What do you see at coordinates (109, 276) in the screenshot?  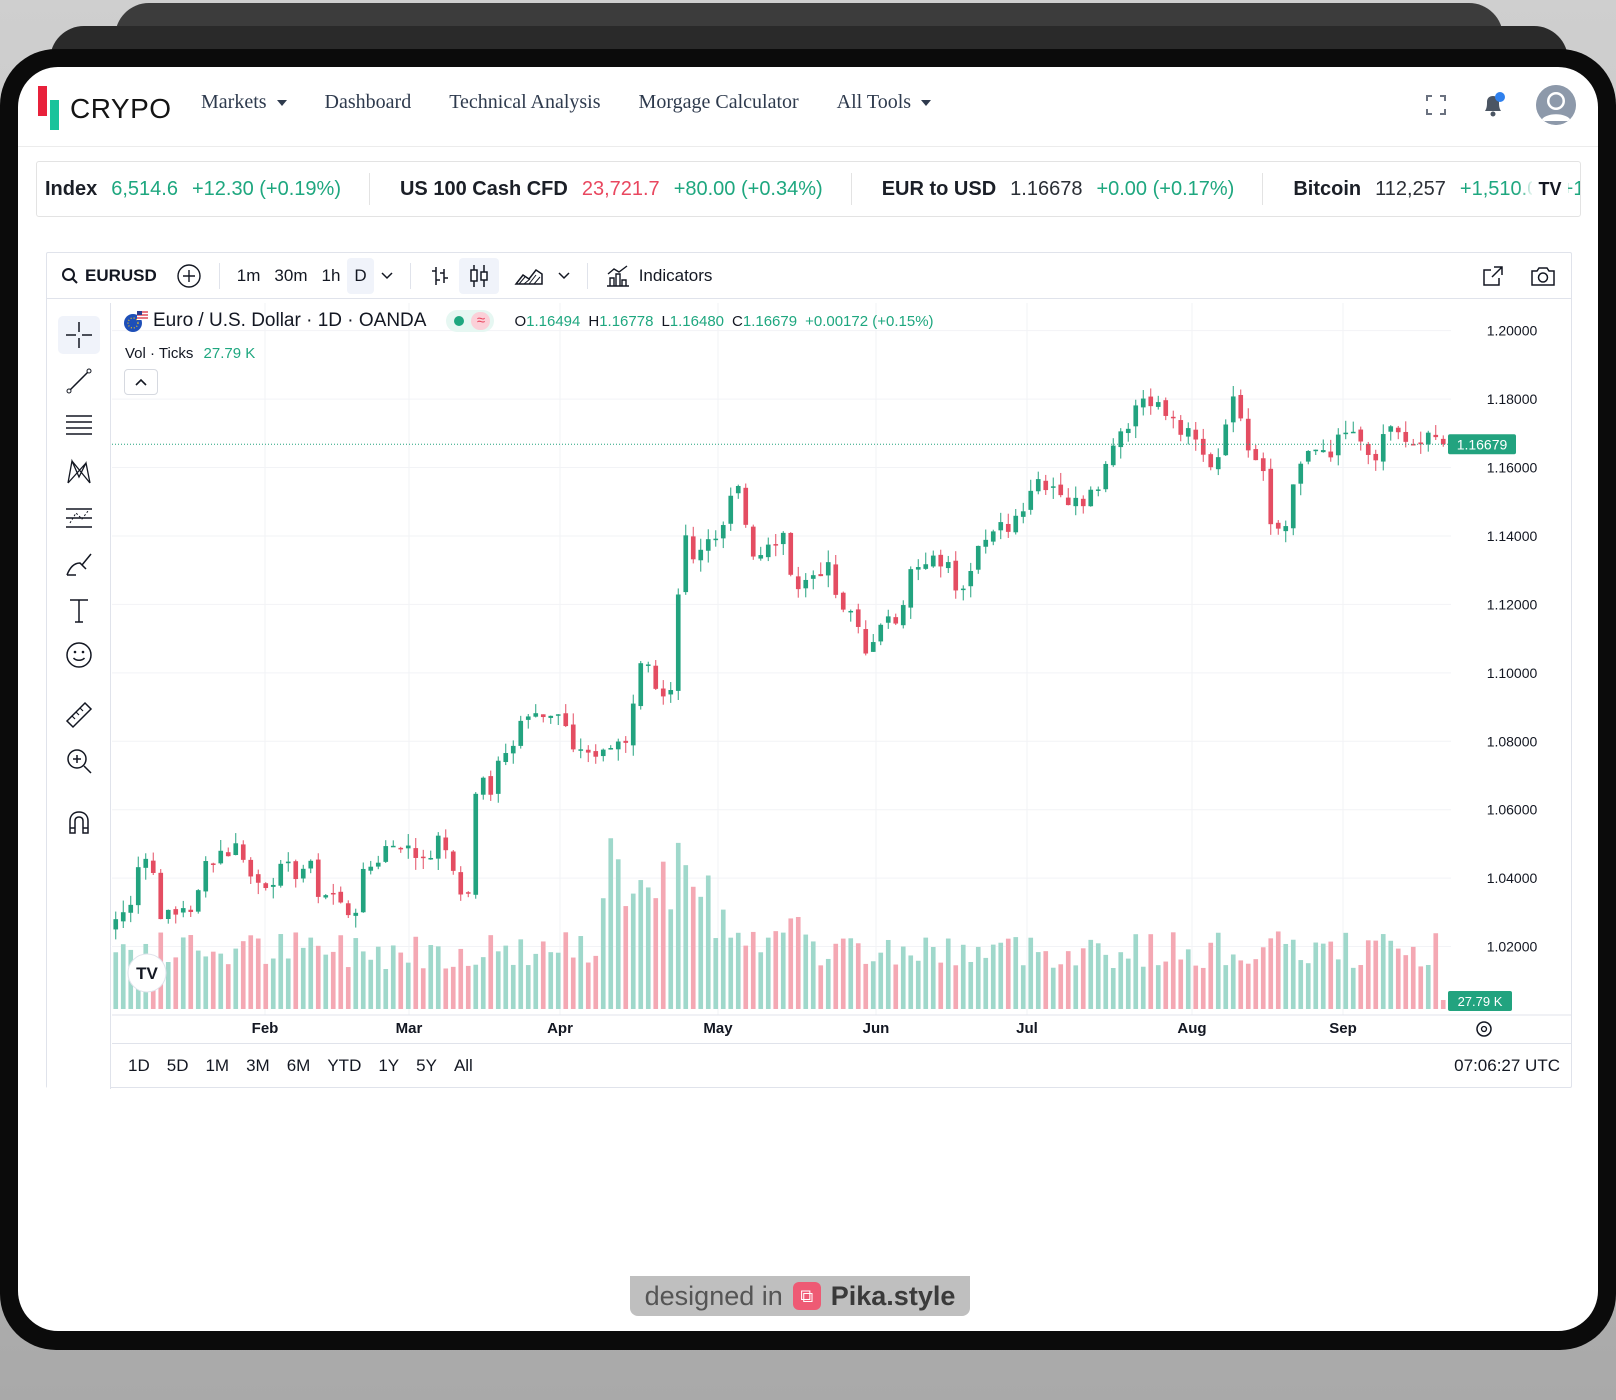 I see `symbol-search: EURUSD` at bounding box center [109, 276].